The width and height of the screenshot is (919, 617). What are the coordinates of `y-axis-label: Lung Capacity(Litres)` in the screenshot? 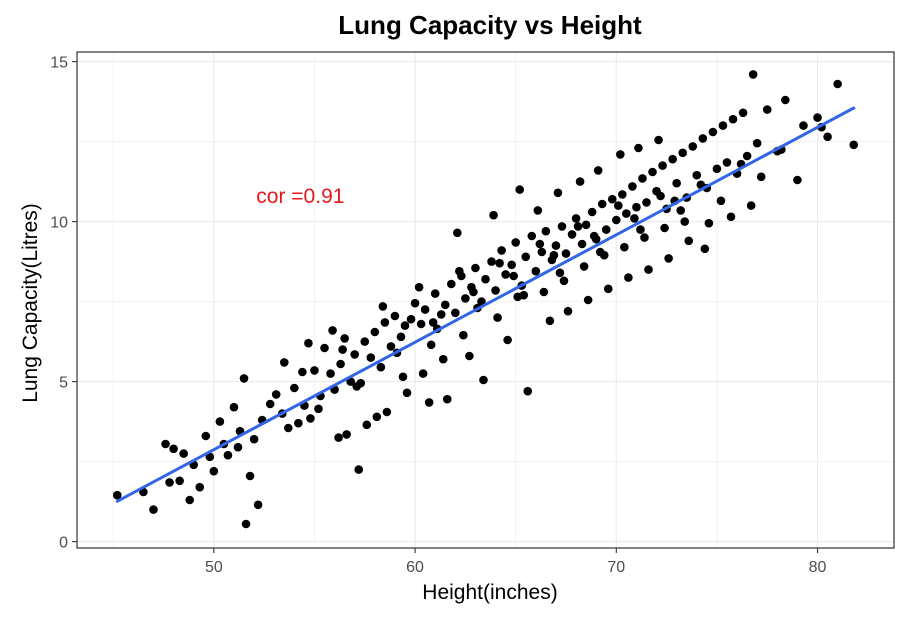 It's located at (30, 303).